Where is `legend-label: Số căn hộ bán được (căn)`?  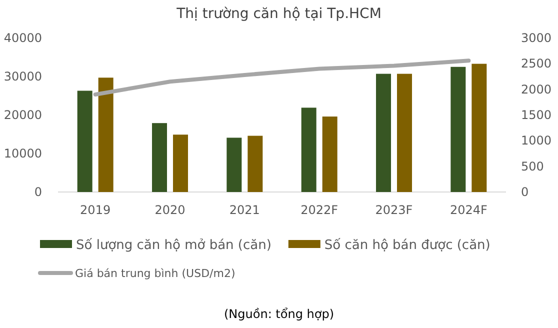
legend-label: Số căn hộ bán được (căn) is located at coordinates (407, 245).